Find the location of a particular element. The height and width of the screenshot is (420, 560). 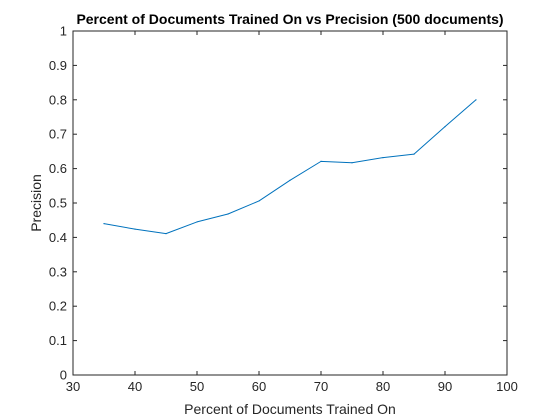

x-tick-label: 40 is located at coordinates (135, 386).